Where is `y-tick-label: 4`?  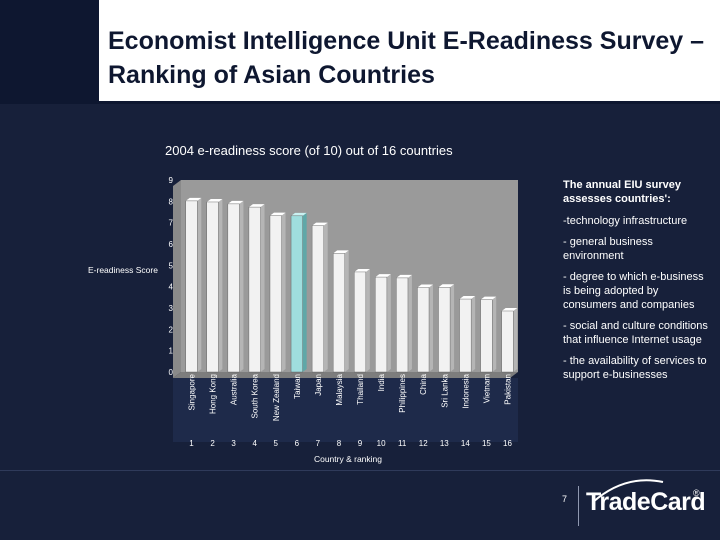 y-tick-label: 4 is located at coordinates (171, 287).